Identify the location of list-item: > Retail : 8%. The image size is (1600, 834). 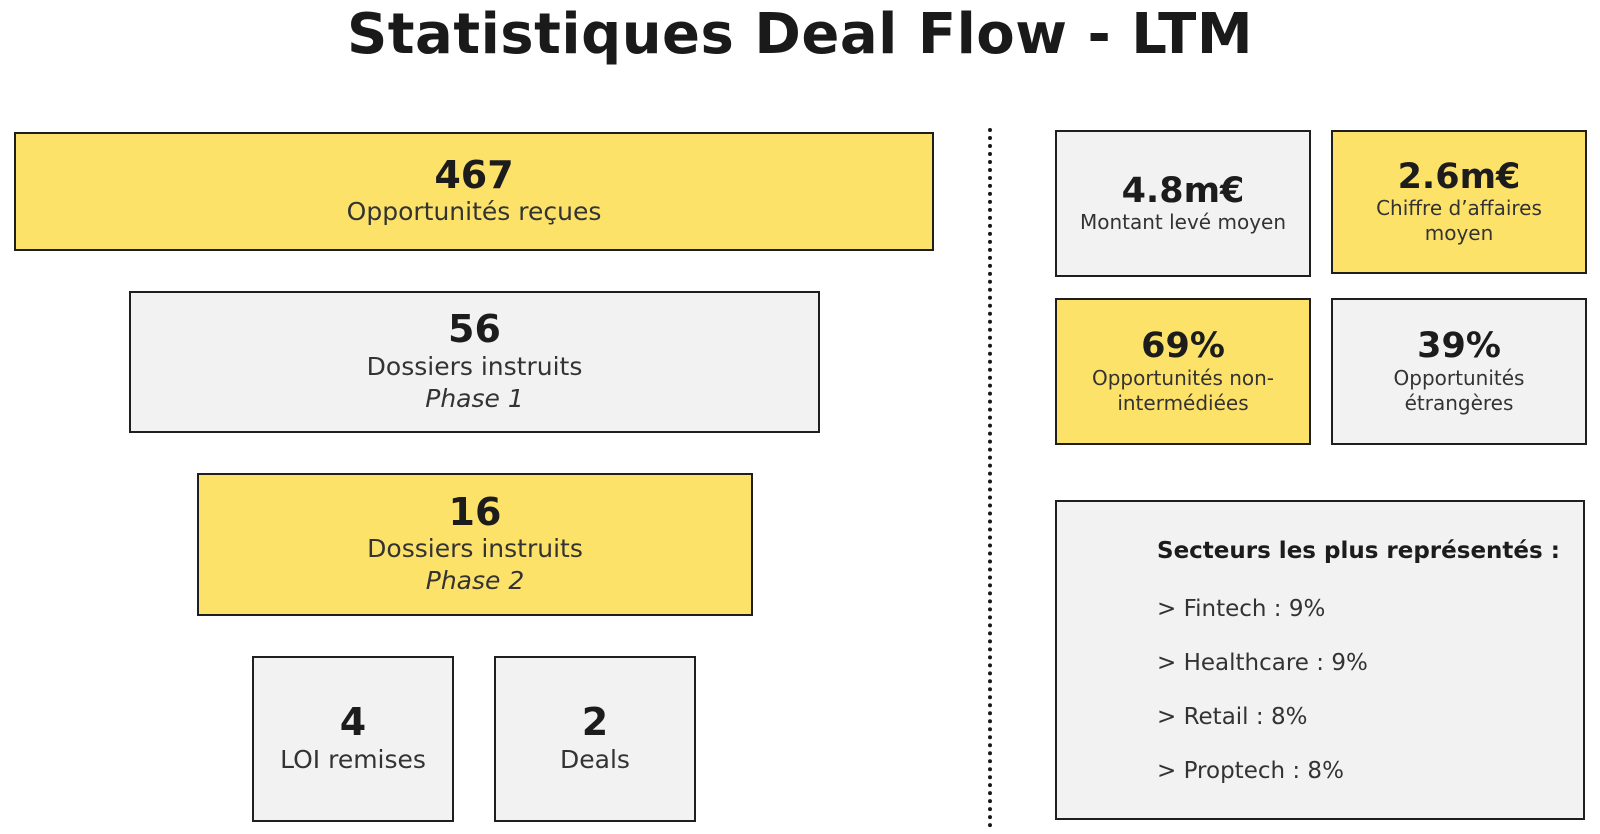
(1232, 717).